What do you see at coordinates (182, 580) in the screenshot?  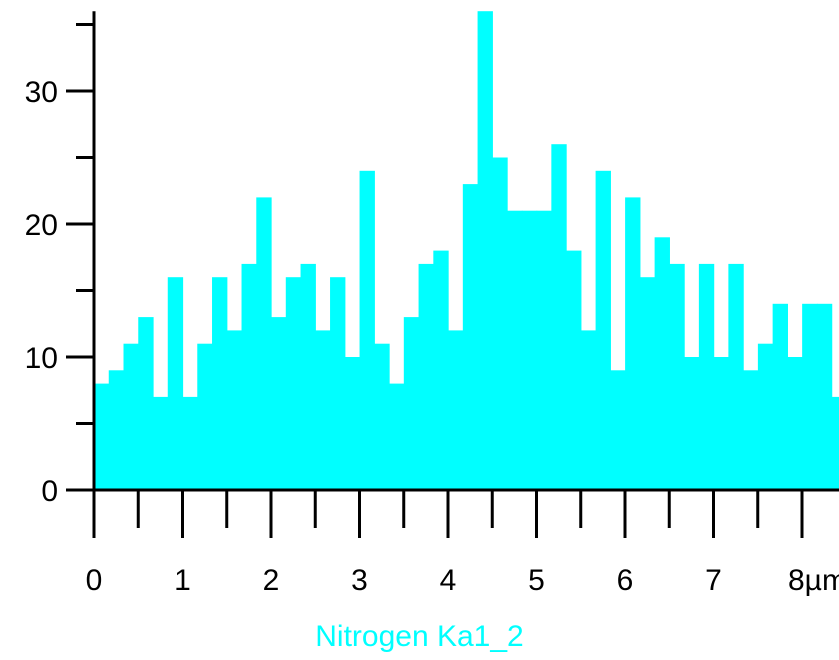 I see `x-tick-label: 1` at bounding box center [182, 580].